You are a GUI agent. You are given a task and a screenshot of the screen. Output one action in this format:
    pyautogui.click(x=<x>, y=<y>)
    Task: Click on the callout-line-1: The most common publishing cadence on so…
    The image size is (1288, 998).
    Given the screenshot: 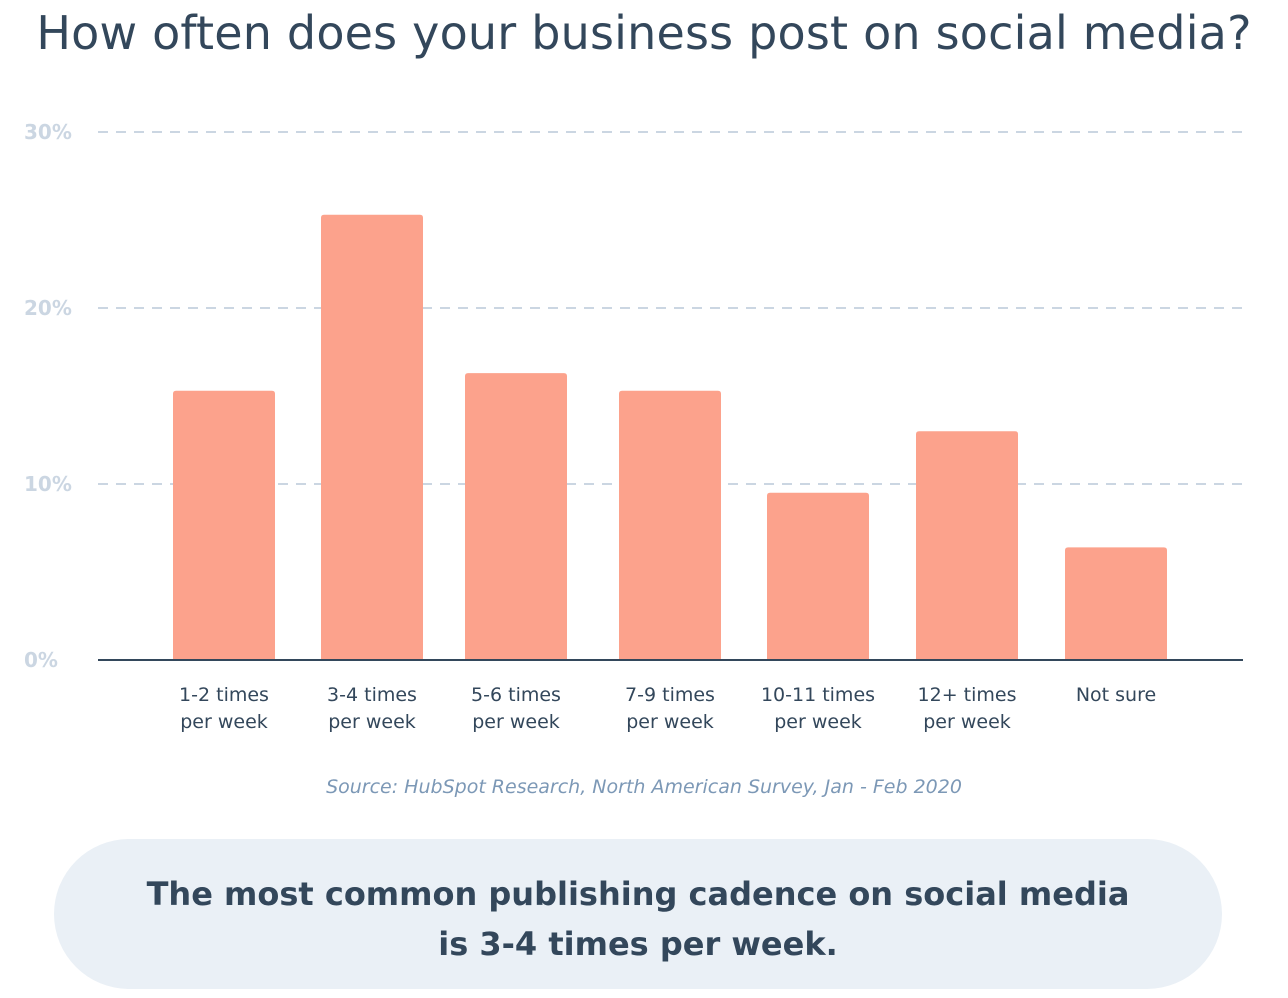 What is the action you would take?
    pyautogui.click(x=638, y=894)
    